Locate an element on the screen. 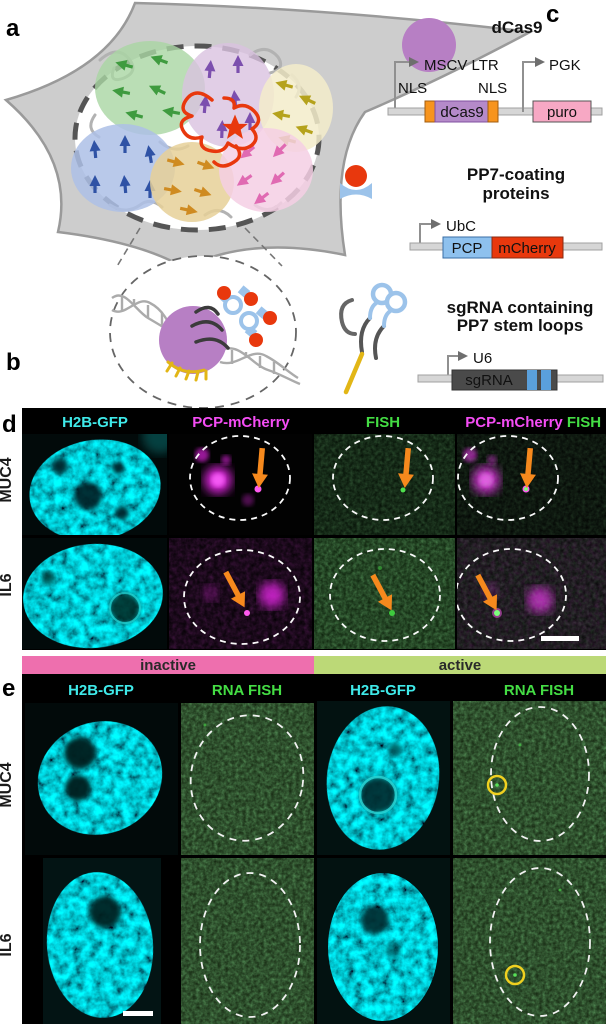 Image resolution: width=606 pixels, height=1024 pixels. e-col4-header: RNA FISH is located at coordinates (539, 690).